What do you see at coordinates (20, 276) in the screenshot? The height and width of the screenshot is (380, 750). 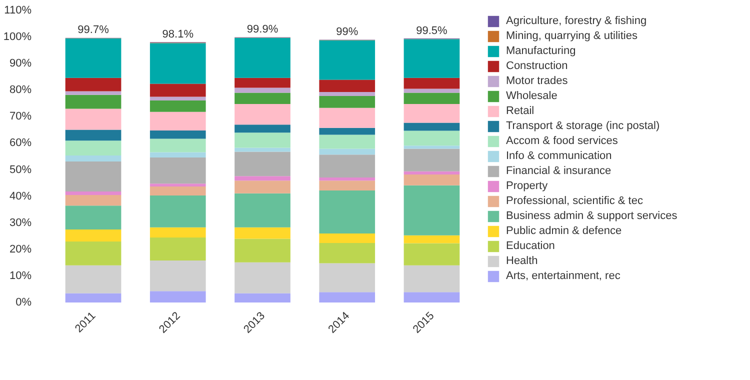 I see `y-tick-label: 10%` at bounding box center [20, 276].